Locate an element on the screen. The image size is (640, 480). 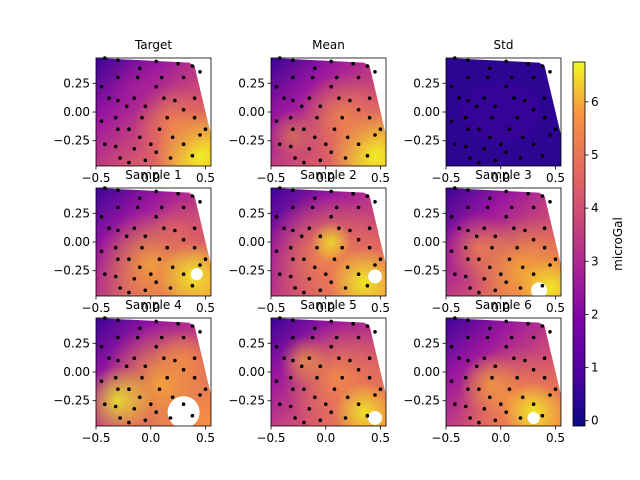
subplot-7: −0.5 0.0 0.5 0.25 0.00 −0.25 Sample 4 is located at coordinates (134, 371).